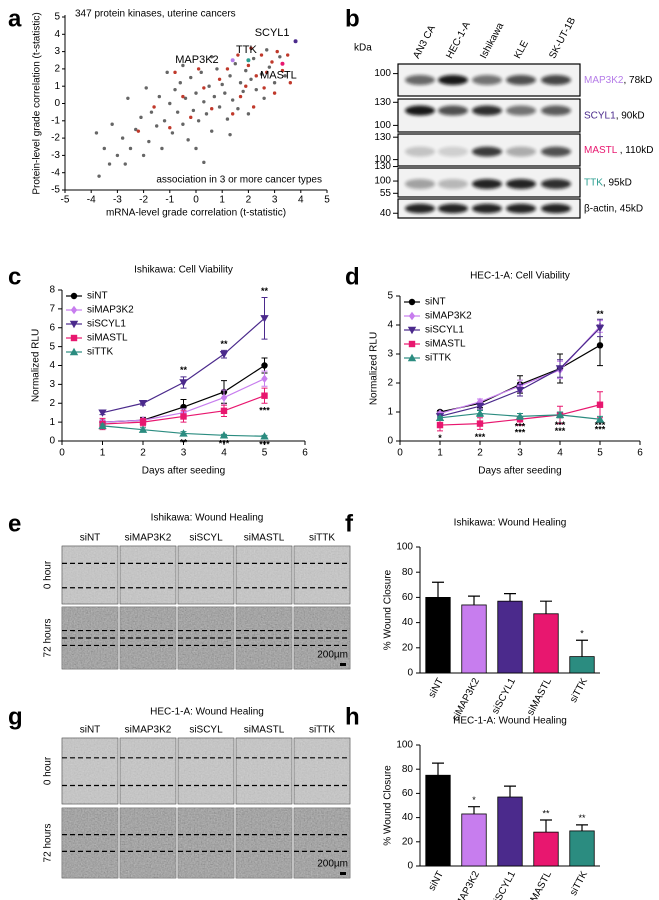  What do you see at coordinates (458, 40) in the screenshot?
I see `lane-label: HEC-1-A` at bounding box center [458, 40].